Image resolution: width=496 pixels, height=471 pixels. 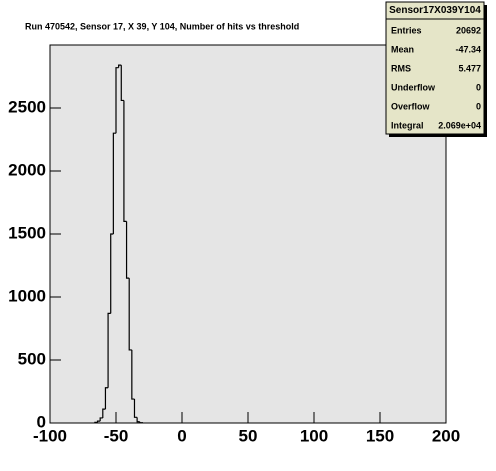 I want to click on stats-value: 5.477, so click(x=469, y=68).